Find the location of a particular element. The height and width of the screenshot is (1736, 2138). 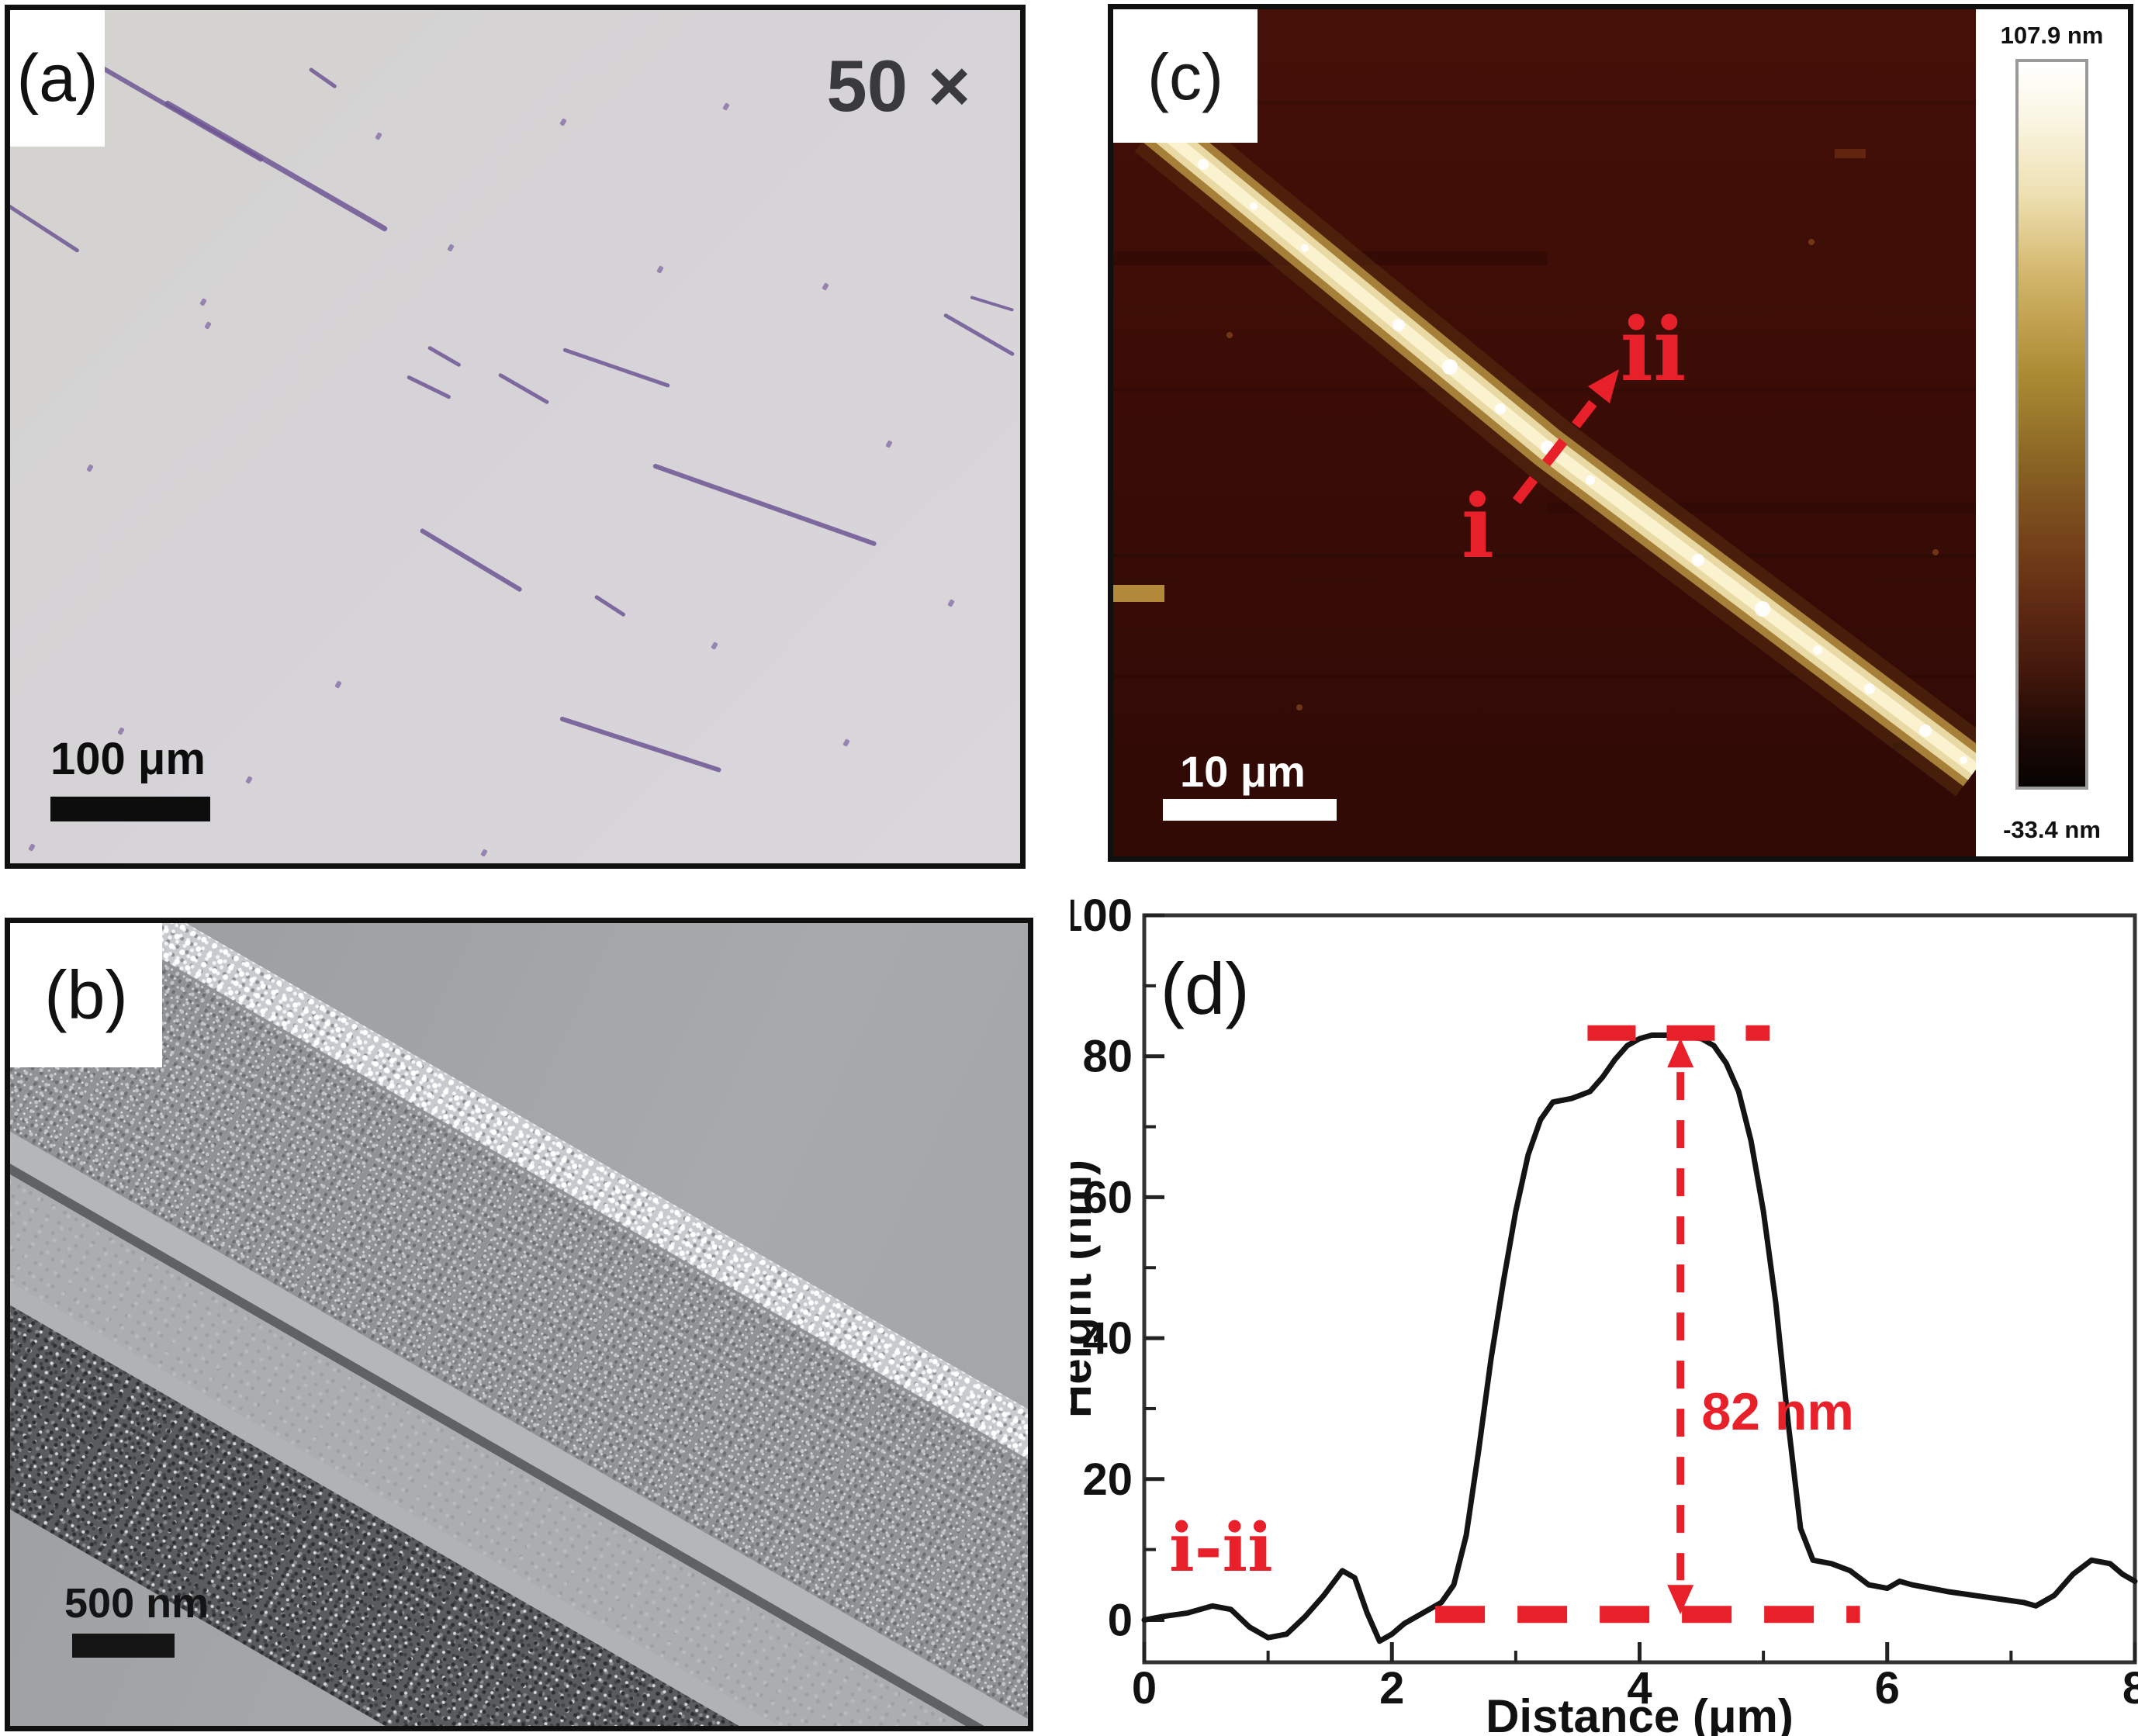

panel-b-label-box: (b) is located at coordinates (86, 995).